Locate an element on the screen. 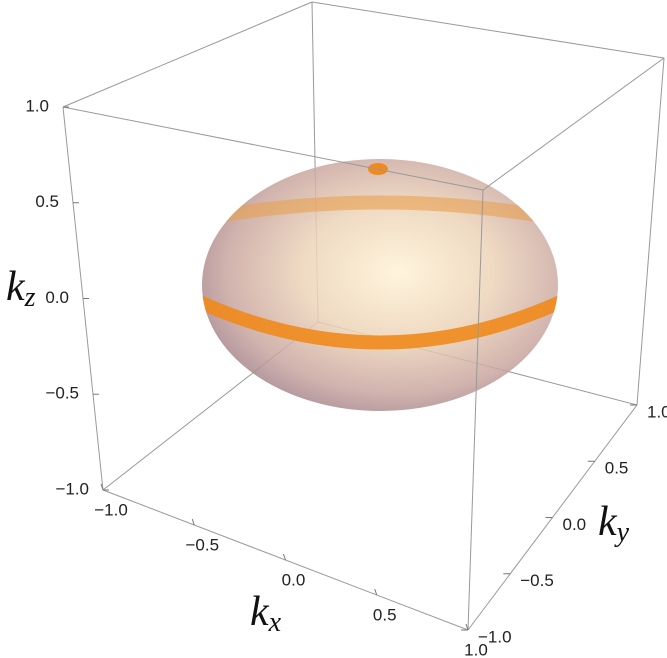 This screenshot has width=667, height=658. y-tick-label: −0.5 is located at coordinates (537, 580).